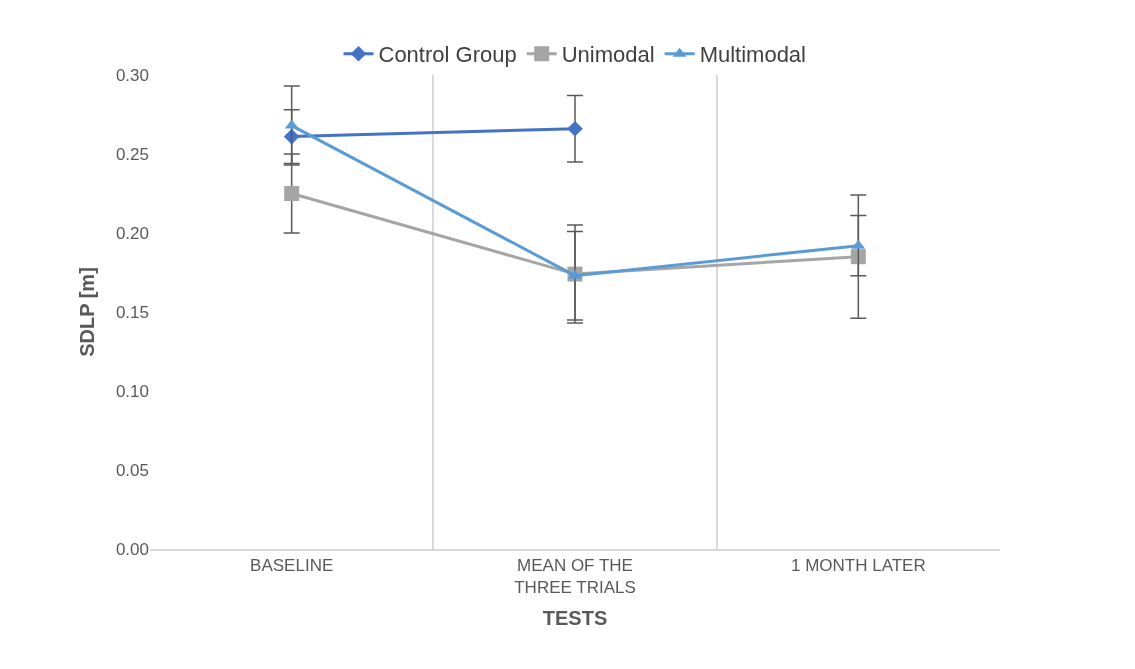 The height and width of the screenshot is (669, 1135). What do you see at coordinates (752, 55) in the screenshot?
I see `legend-label: Multimodal` at bounding box center [752, 55].